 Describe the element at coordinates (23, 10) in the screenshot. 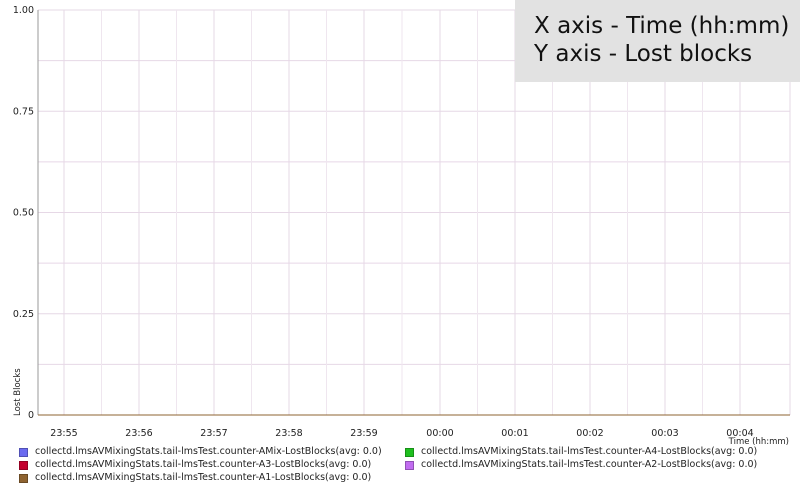

I see `y-tick-label: 1.00` at that location.